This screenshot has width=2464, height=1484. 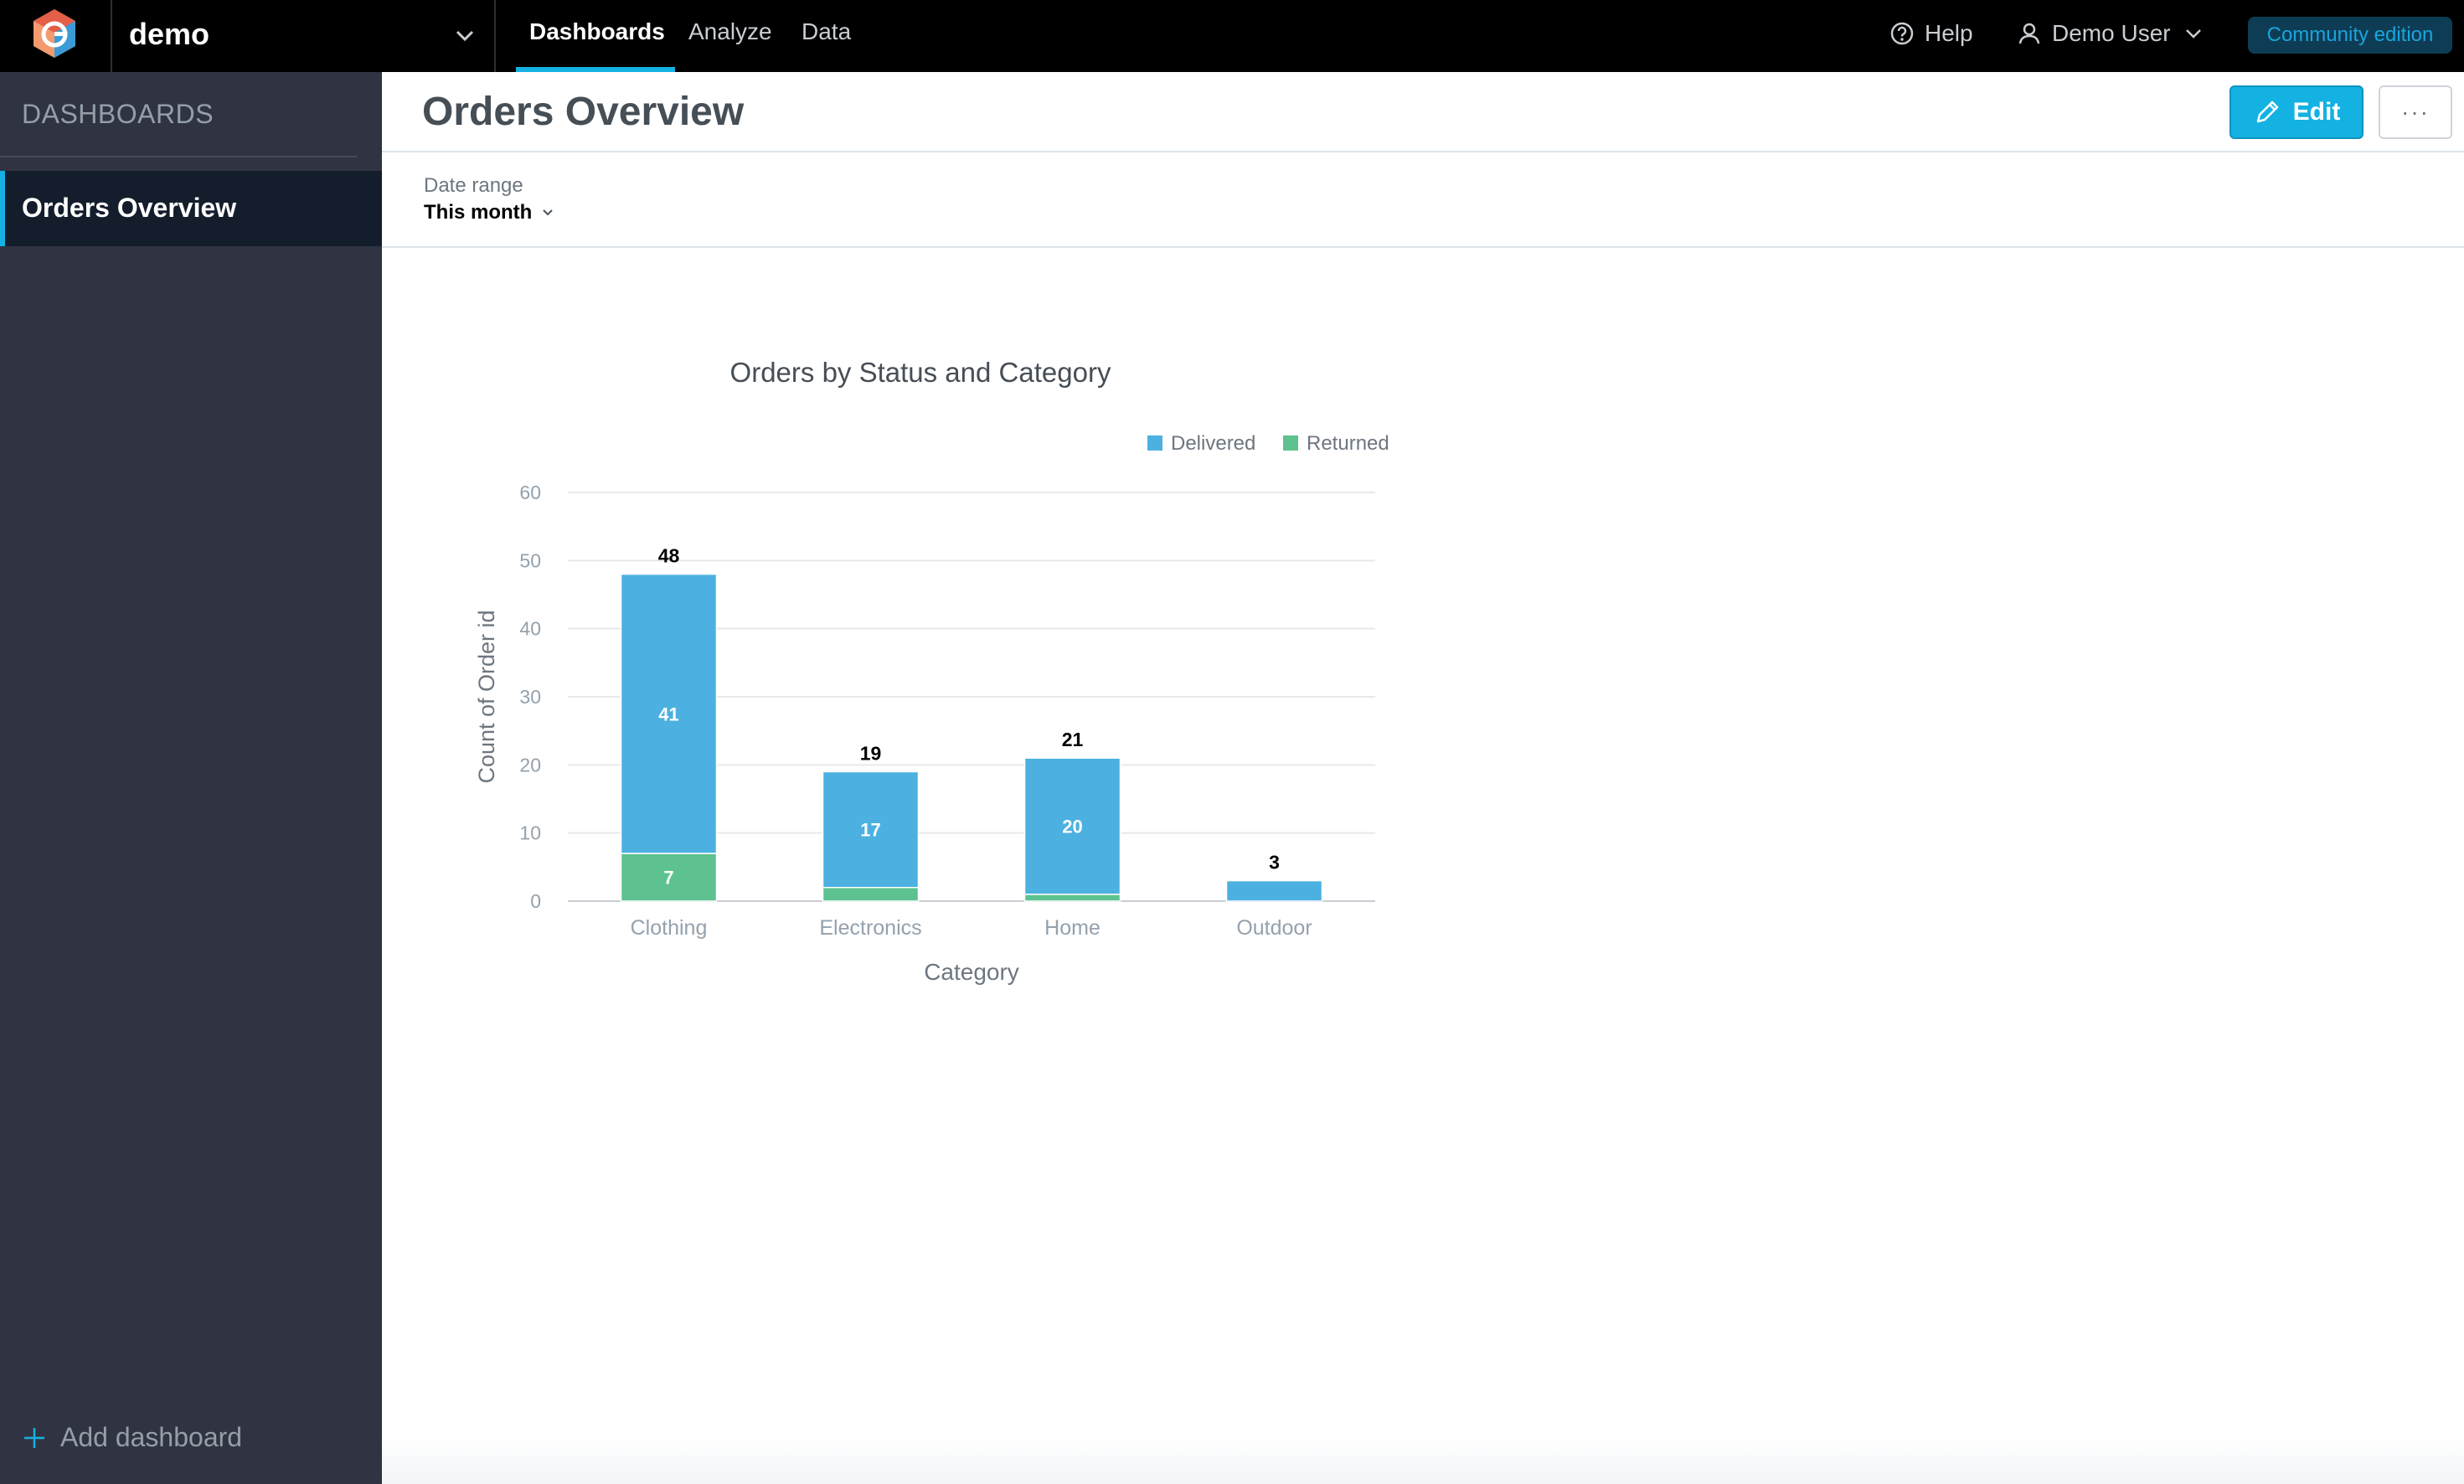 I want to click on bottom-shade, so click(x=1423, y=1458).